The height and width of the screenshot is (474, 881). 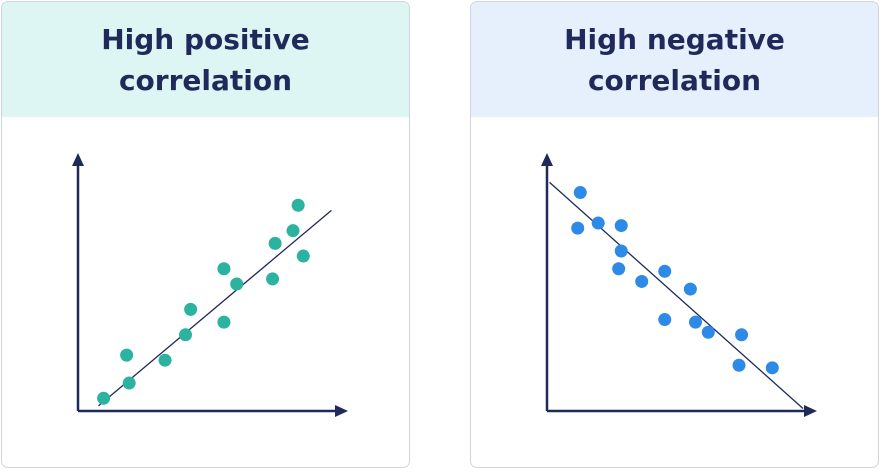 I want to click on negative-card-header: High negative correlation, so click(x=674, y=59).